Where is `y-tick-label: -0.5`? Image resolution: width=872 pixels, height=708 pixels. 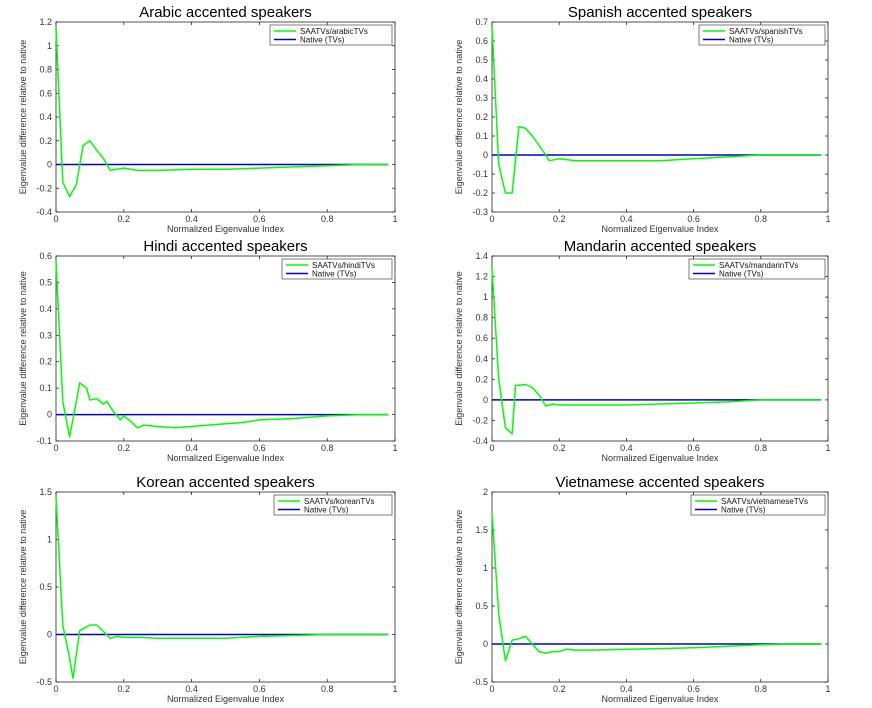
y-tick-label: -0.5 is located at coordinates (44, 682).